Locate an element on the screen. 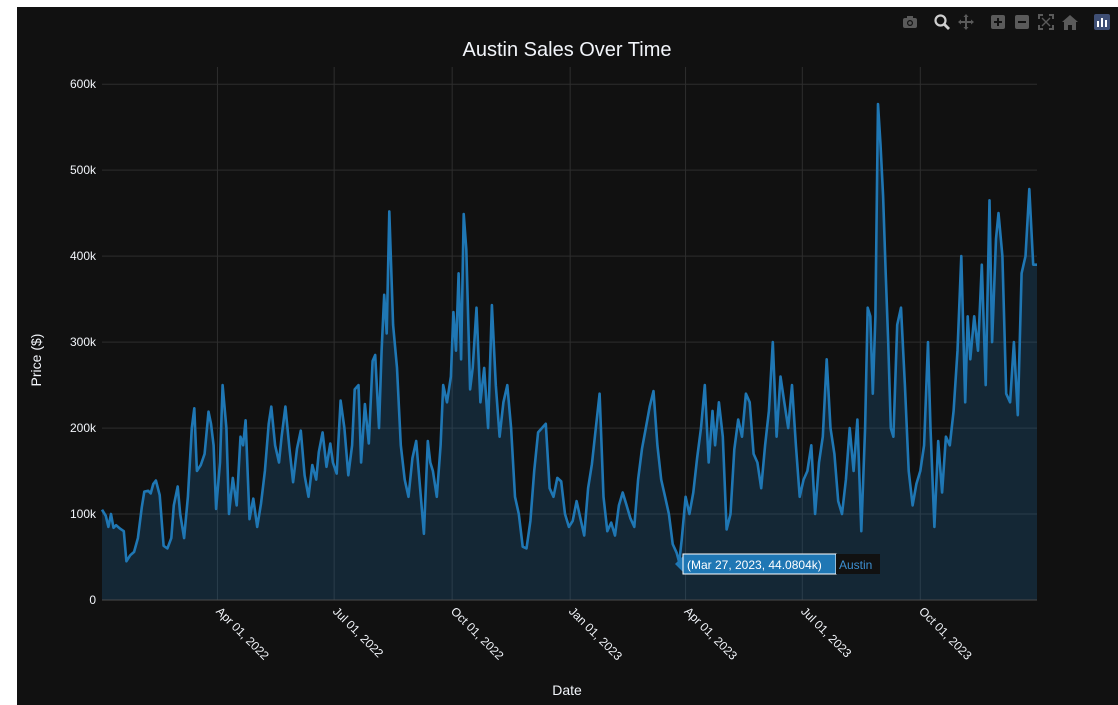  x-tick-label: Apr 01, 2023 is located at coordinates (710, 633).